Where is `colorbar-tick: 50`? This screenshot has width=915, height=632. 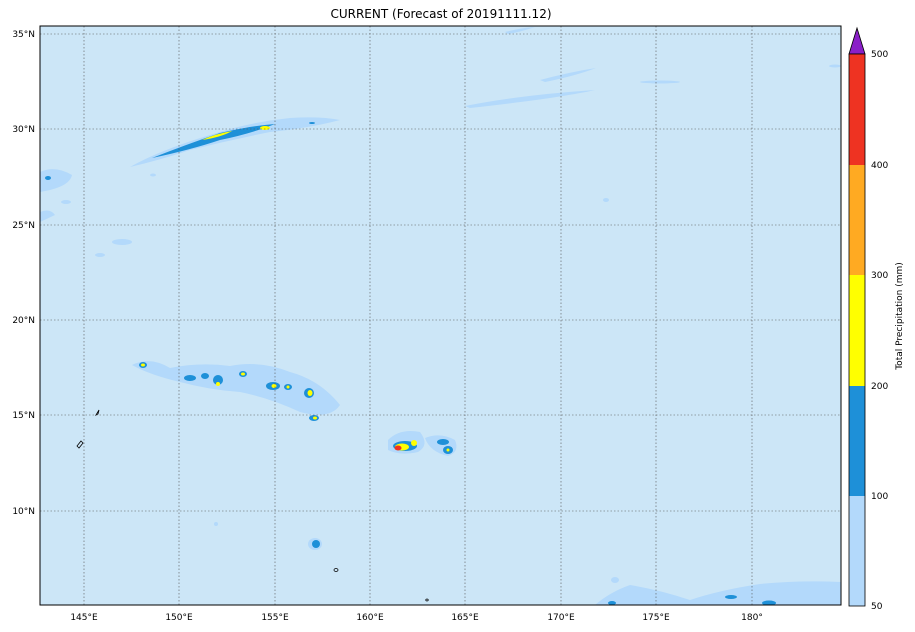 colorbar-tick: 50 is located at coordinates (877, 607).